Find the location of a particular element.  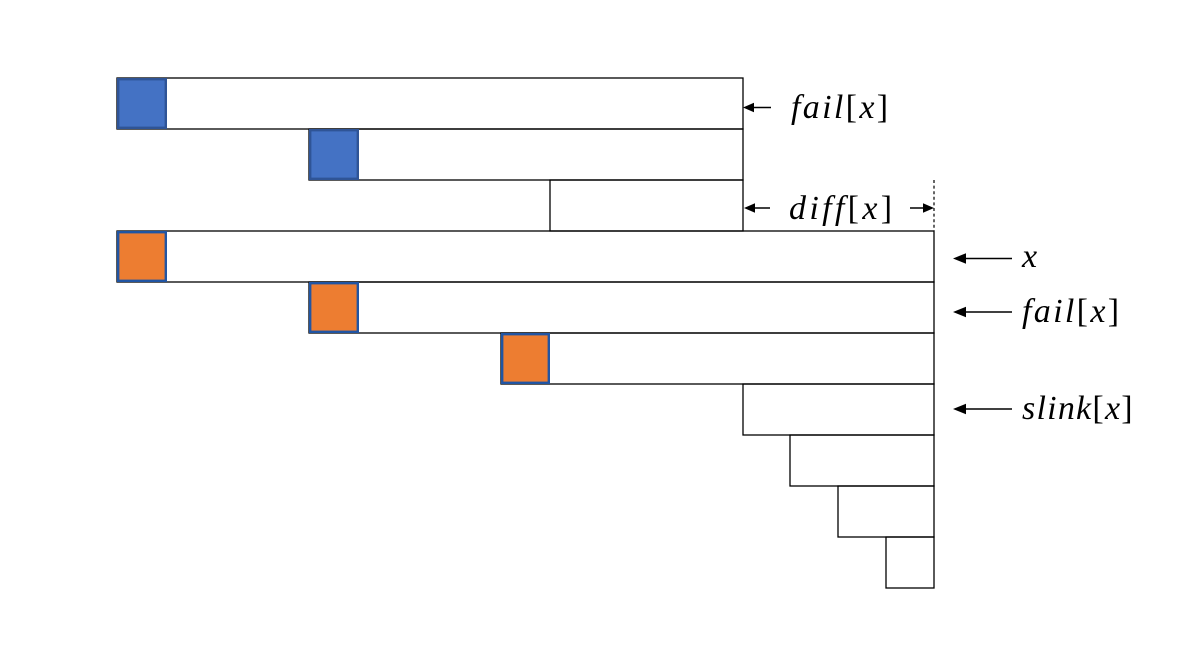

svg-text: slink[x] is located at coordinates (1078, 408).